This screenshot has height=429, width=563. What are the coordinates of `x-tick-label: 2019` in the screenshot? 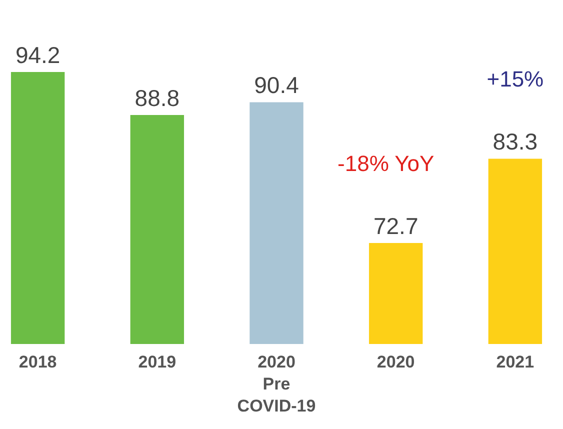 It's located at (157, 362).